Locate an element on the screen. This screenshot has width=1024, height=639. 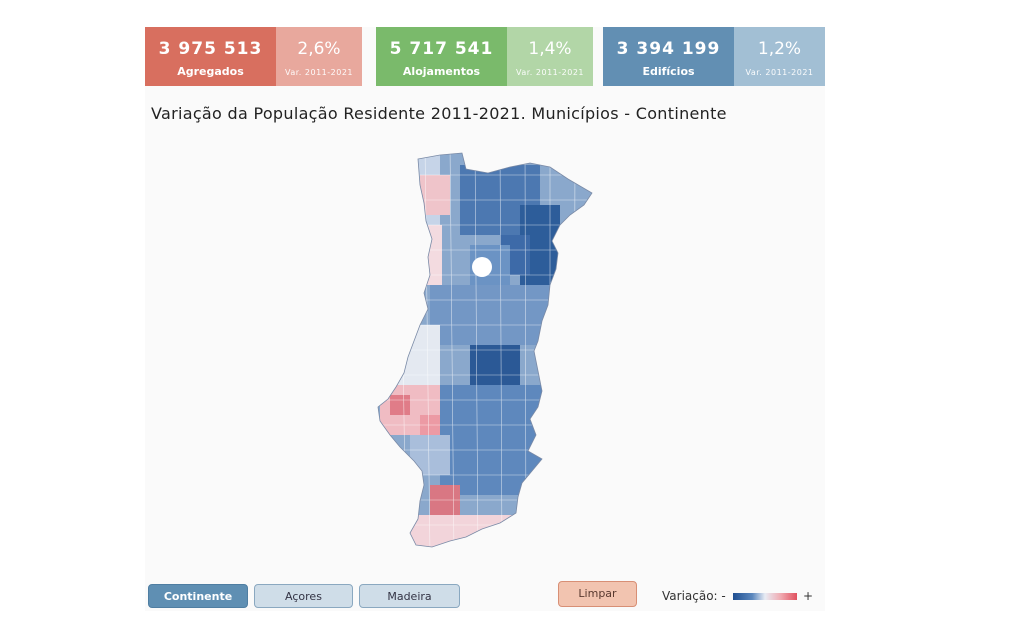
kpi-agregados-pct: 2,6% is located at coordinates (319, 49).